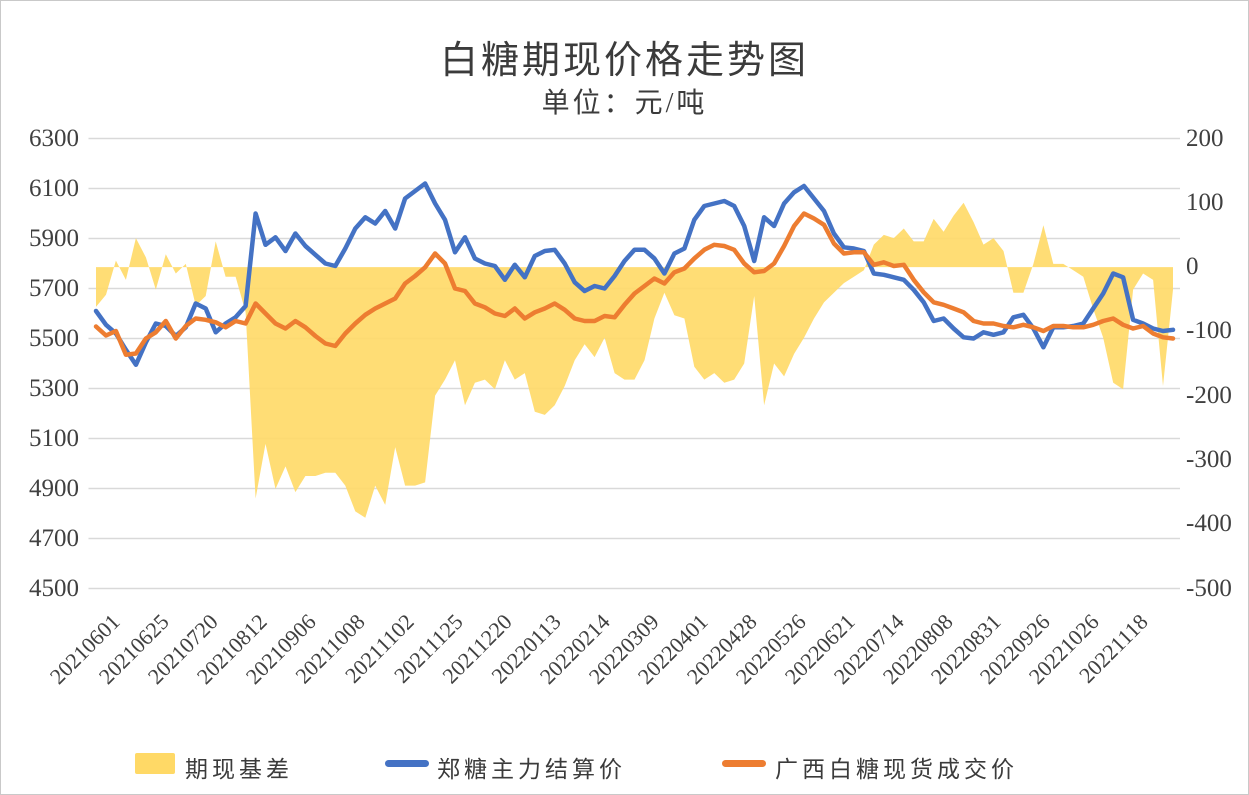 The image size is (1249, 795). I want to click on y-axis-right-label: -100, so click(1209, 331).